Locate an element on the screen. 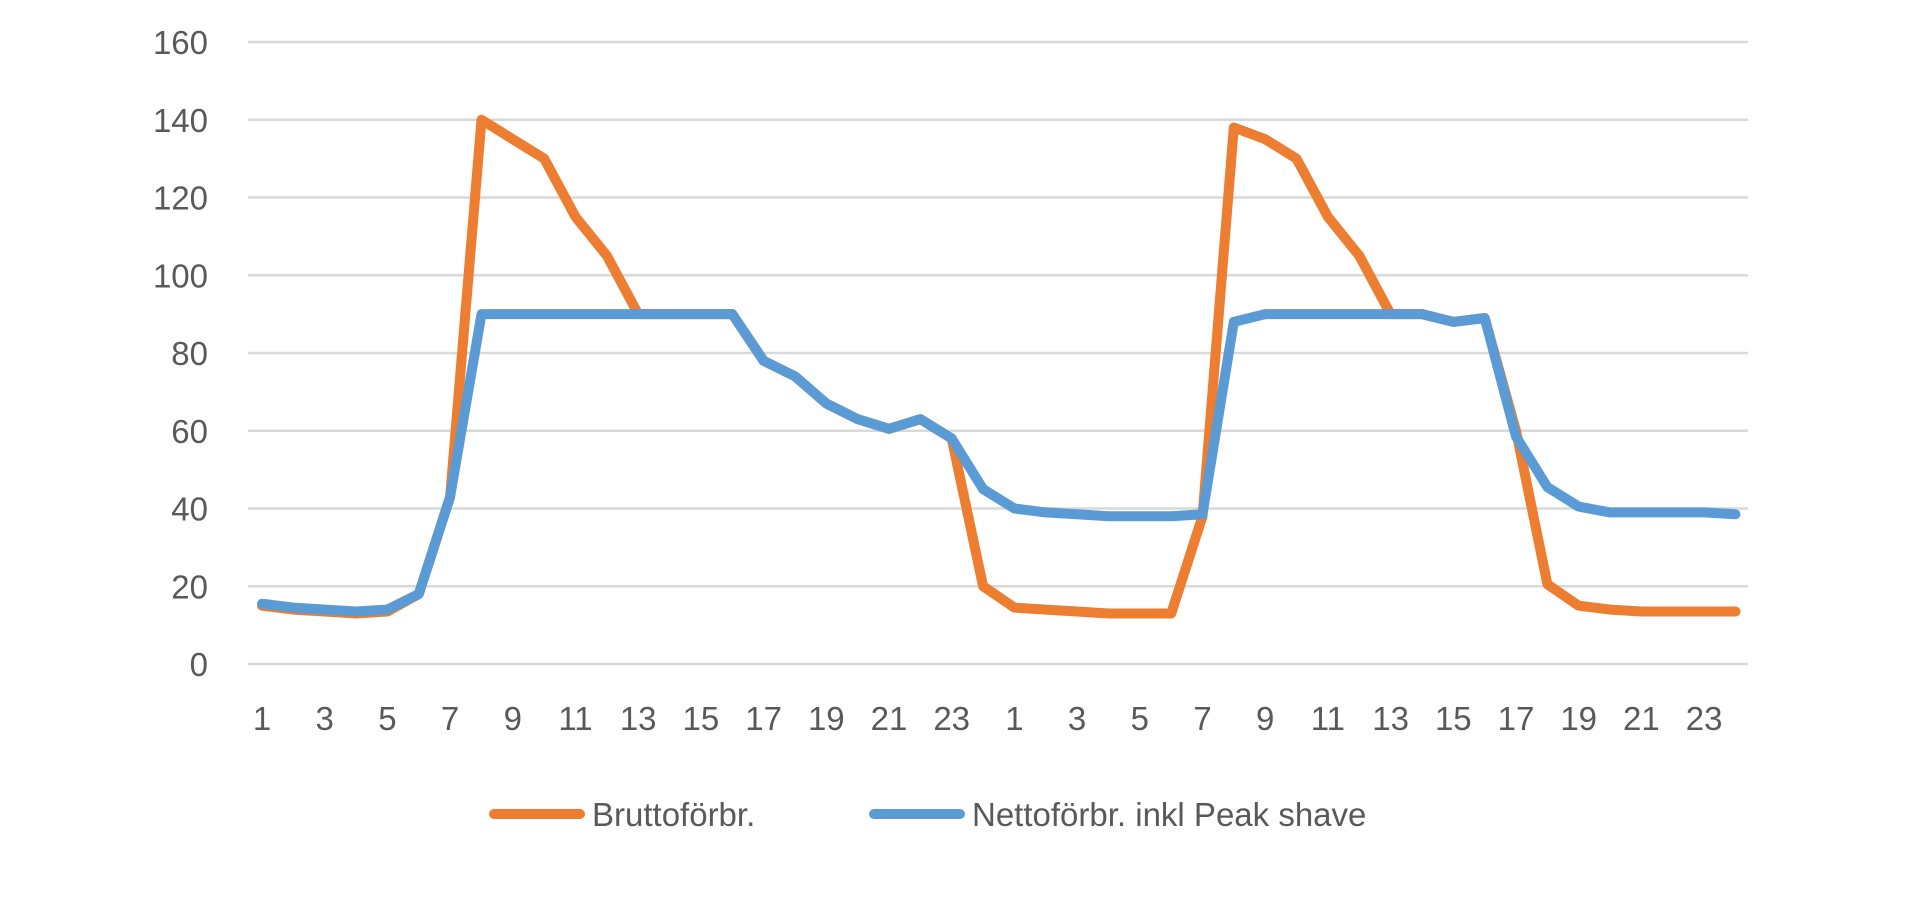  y-axis-tick-labels: 0 20 40 60 80 100 120 140 160 is located at coordinates (180, 353).